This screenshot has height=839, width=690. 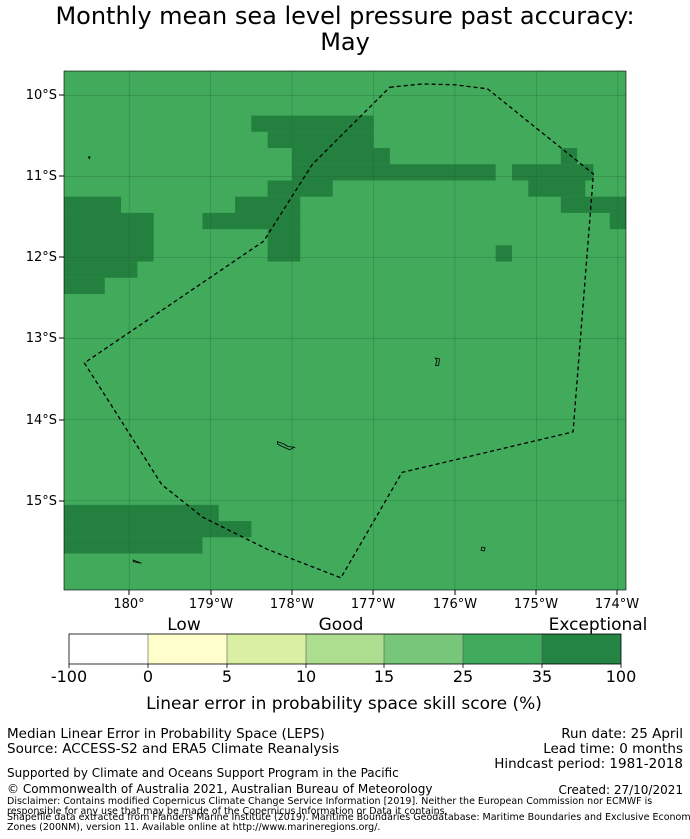 I want to click on lon-label: 177°W, so click(x=373, y=604).